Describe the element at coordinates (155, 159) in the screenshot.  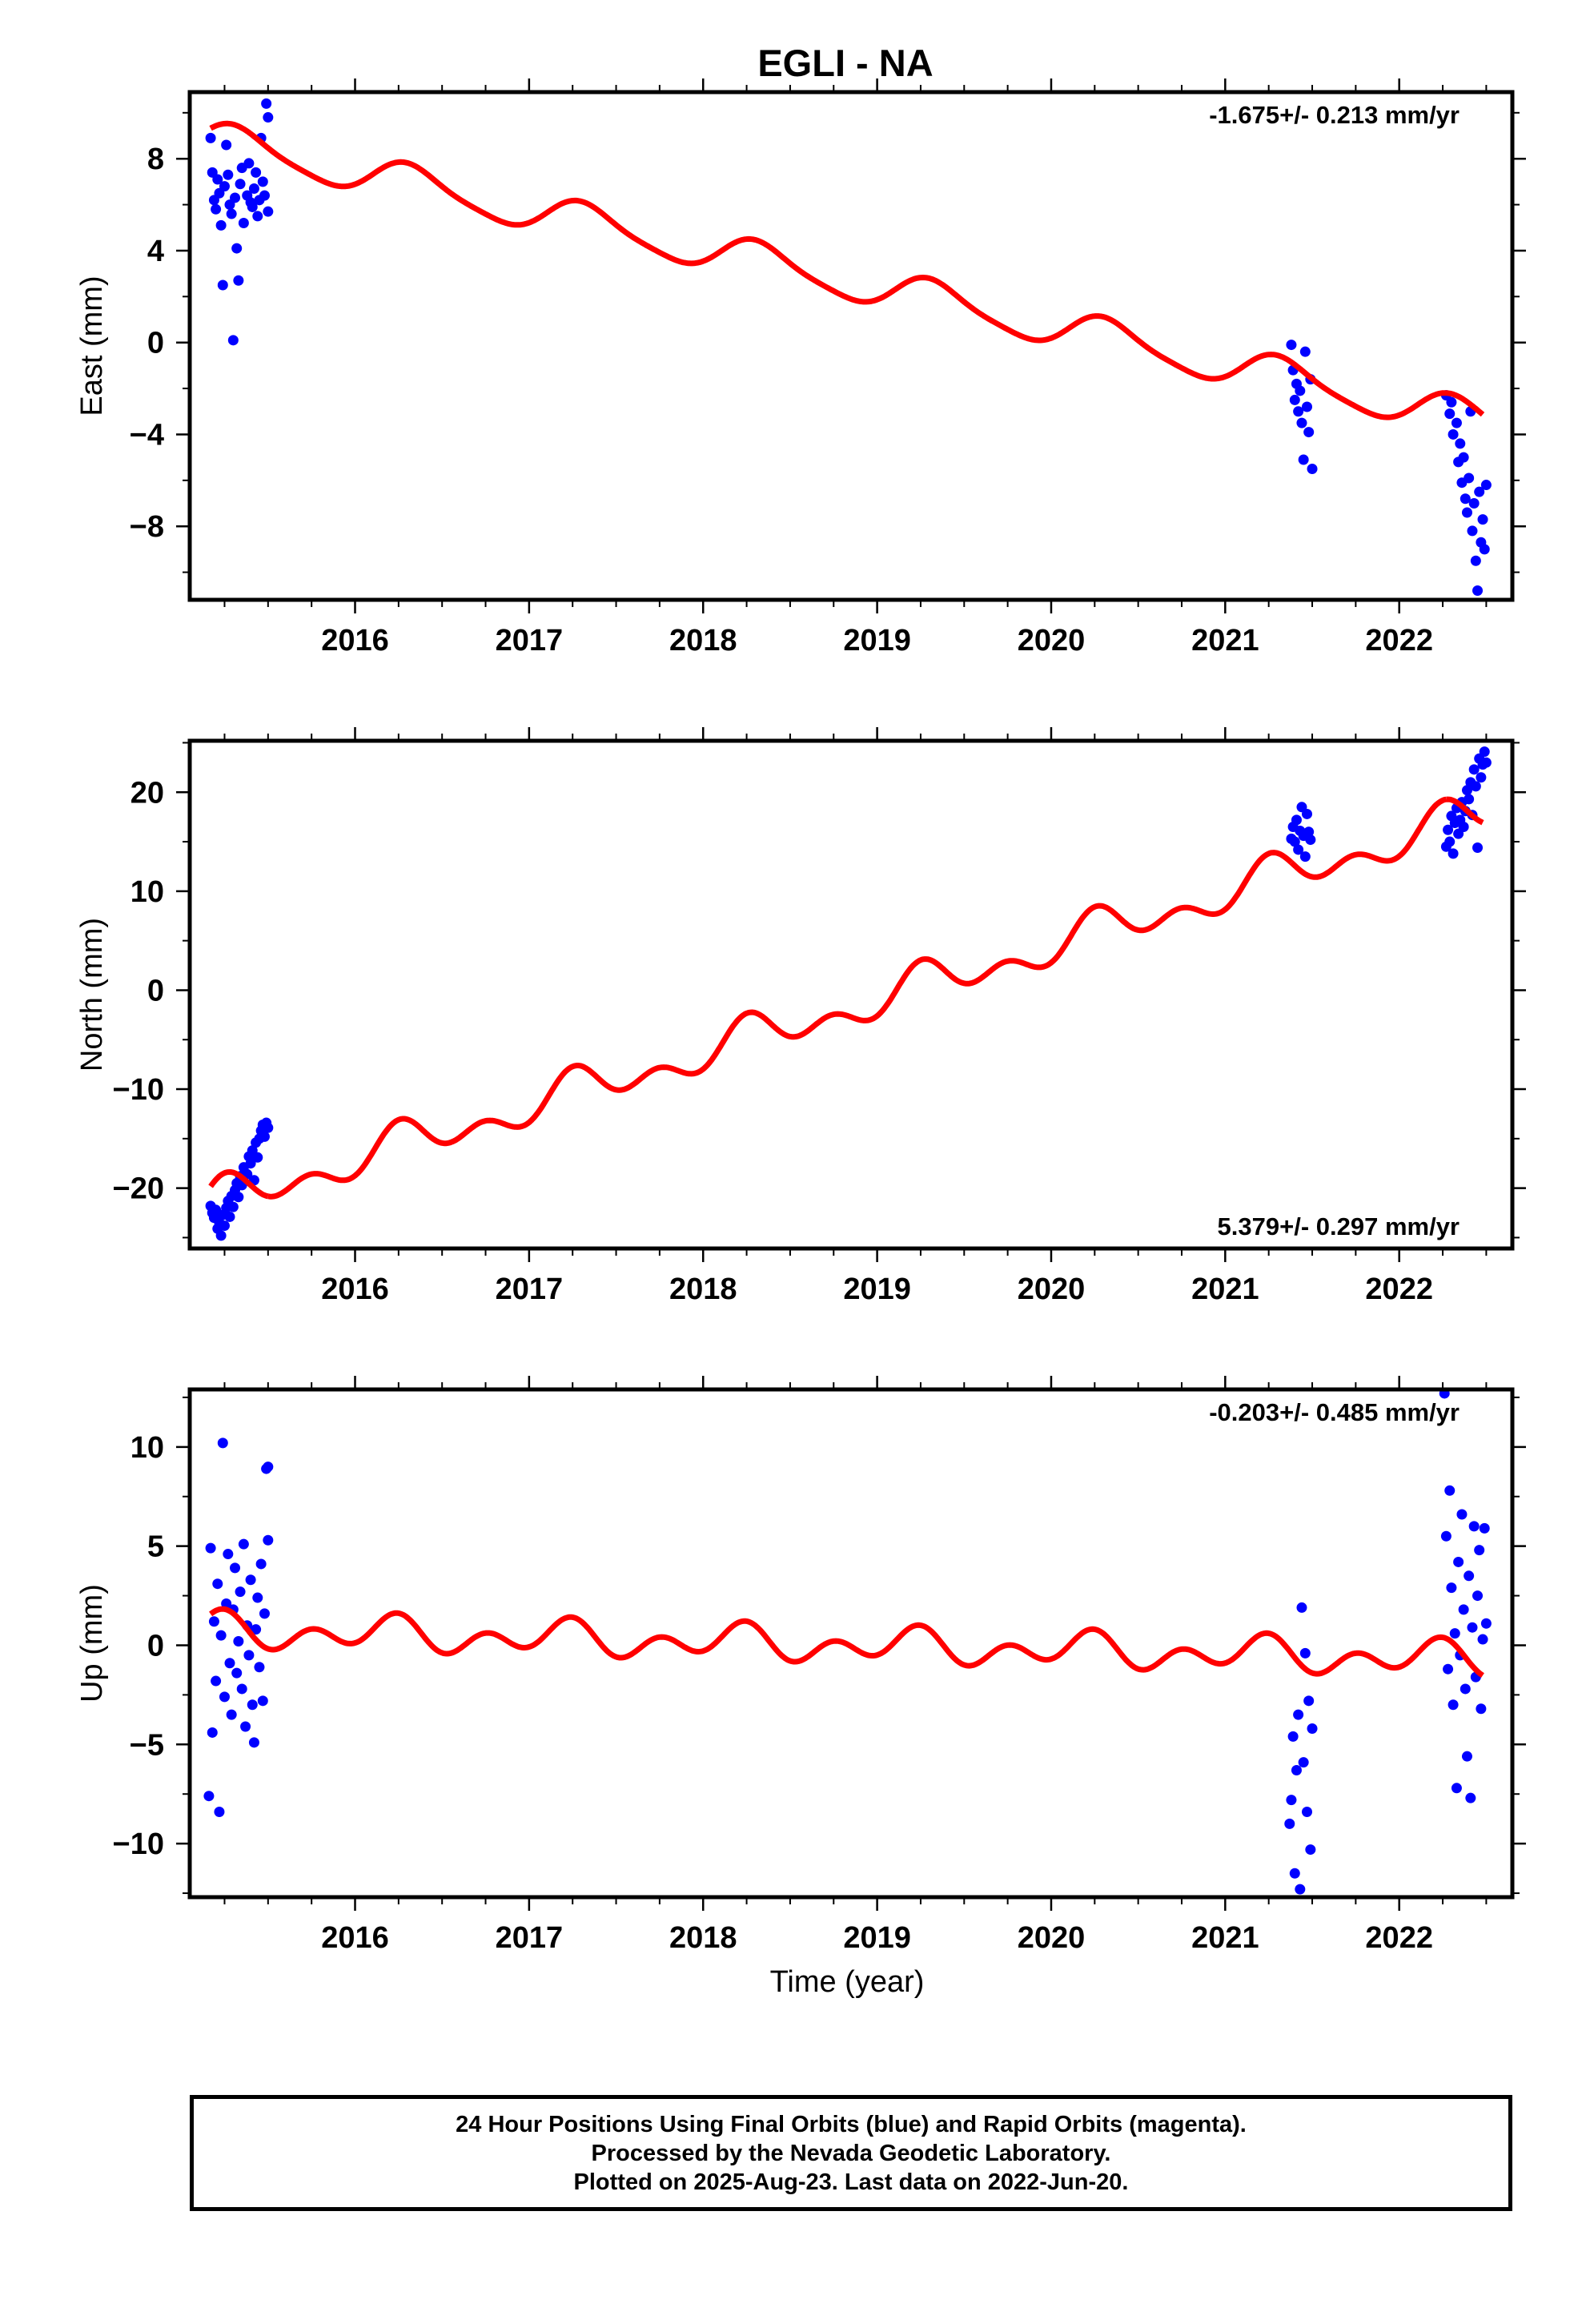
I see `y-tick-label: 8` at that location.